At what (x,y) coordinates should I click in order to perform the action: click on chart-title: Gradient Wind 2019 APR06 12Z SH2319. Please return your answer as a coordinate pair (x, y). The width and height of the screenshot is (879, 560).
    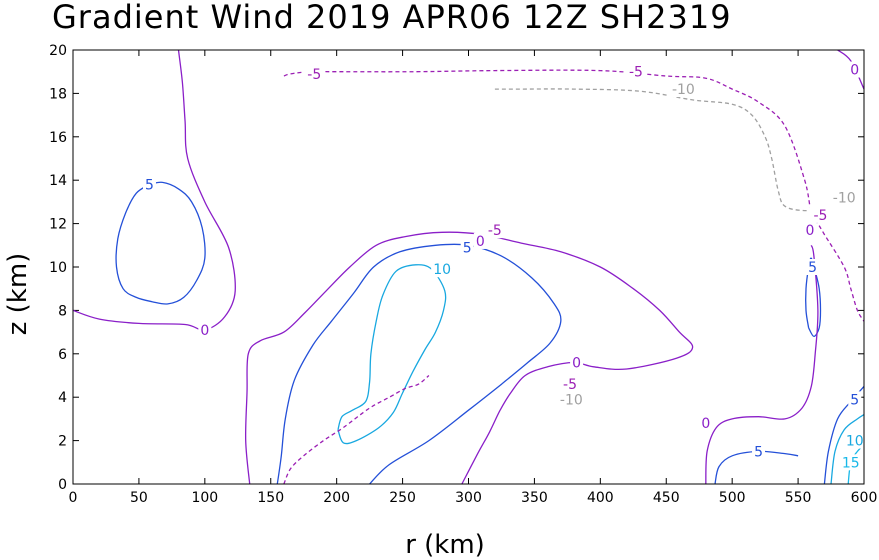
    Looking at the image, I should click on (392, 18).